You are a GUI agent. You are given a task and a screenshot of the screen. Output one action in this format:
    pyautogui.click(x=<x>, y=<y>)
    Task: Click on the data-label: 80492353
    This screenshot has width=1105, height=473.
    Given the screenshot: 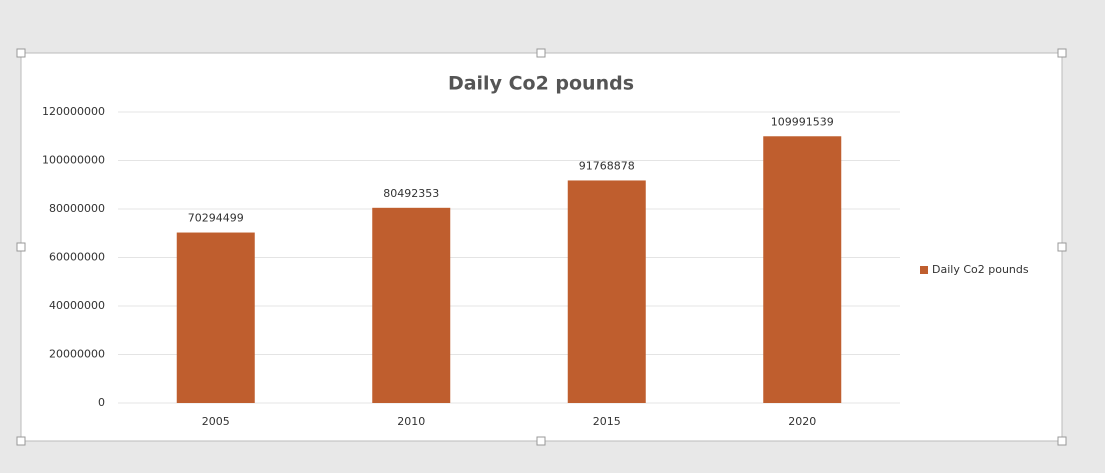 What is the action you would take?
    pyautogui.click(x=411, y=193)
    